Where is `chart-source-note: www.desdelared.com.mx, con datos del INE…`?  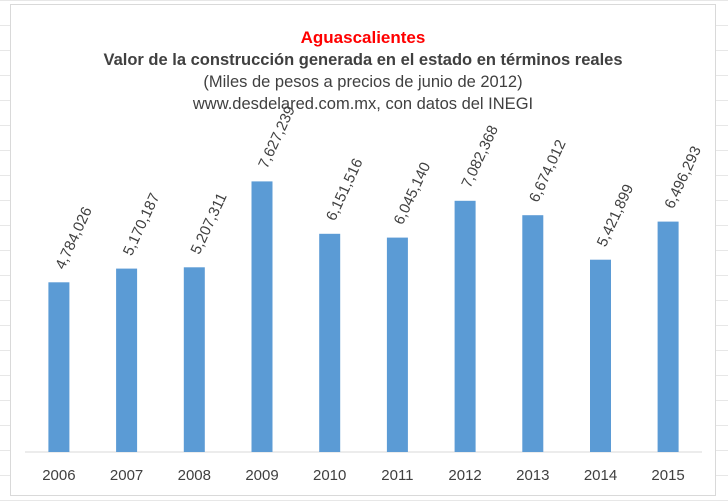 chart-source-note: www.desdelared.com.mx, con datos del INE… is located at coordinates (363, 104).